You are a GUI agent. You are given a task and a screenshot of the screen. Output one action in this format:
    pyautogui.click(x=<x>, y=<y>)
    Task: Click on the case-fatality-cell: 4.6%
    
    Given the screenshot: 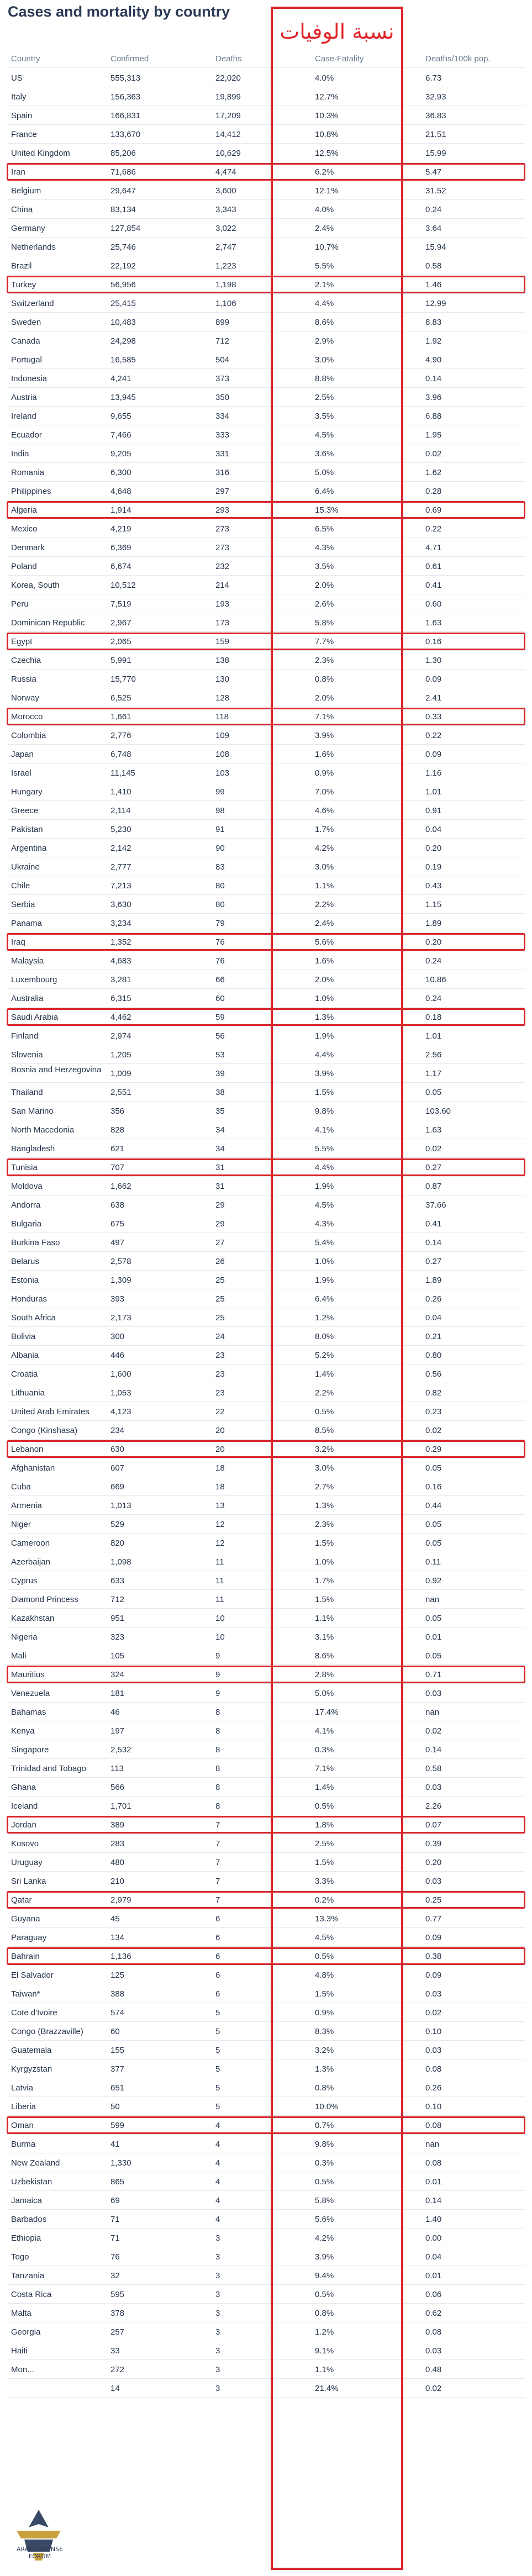 What is the action you would take?
    pyautogui.click(x=324, y=811)
    